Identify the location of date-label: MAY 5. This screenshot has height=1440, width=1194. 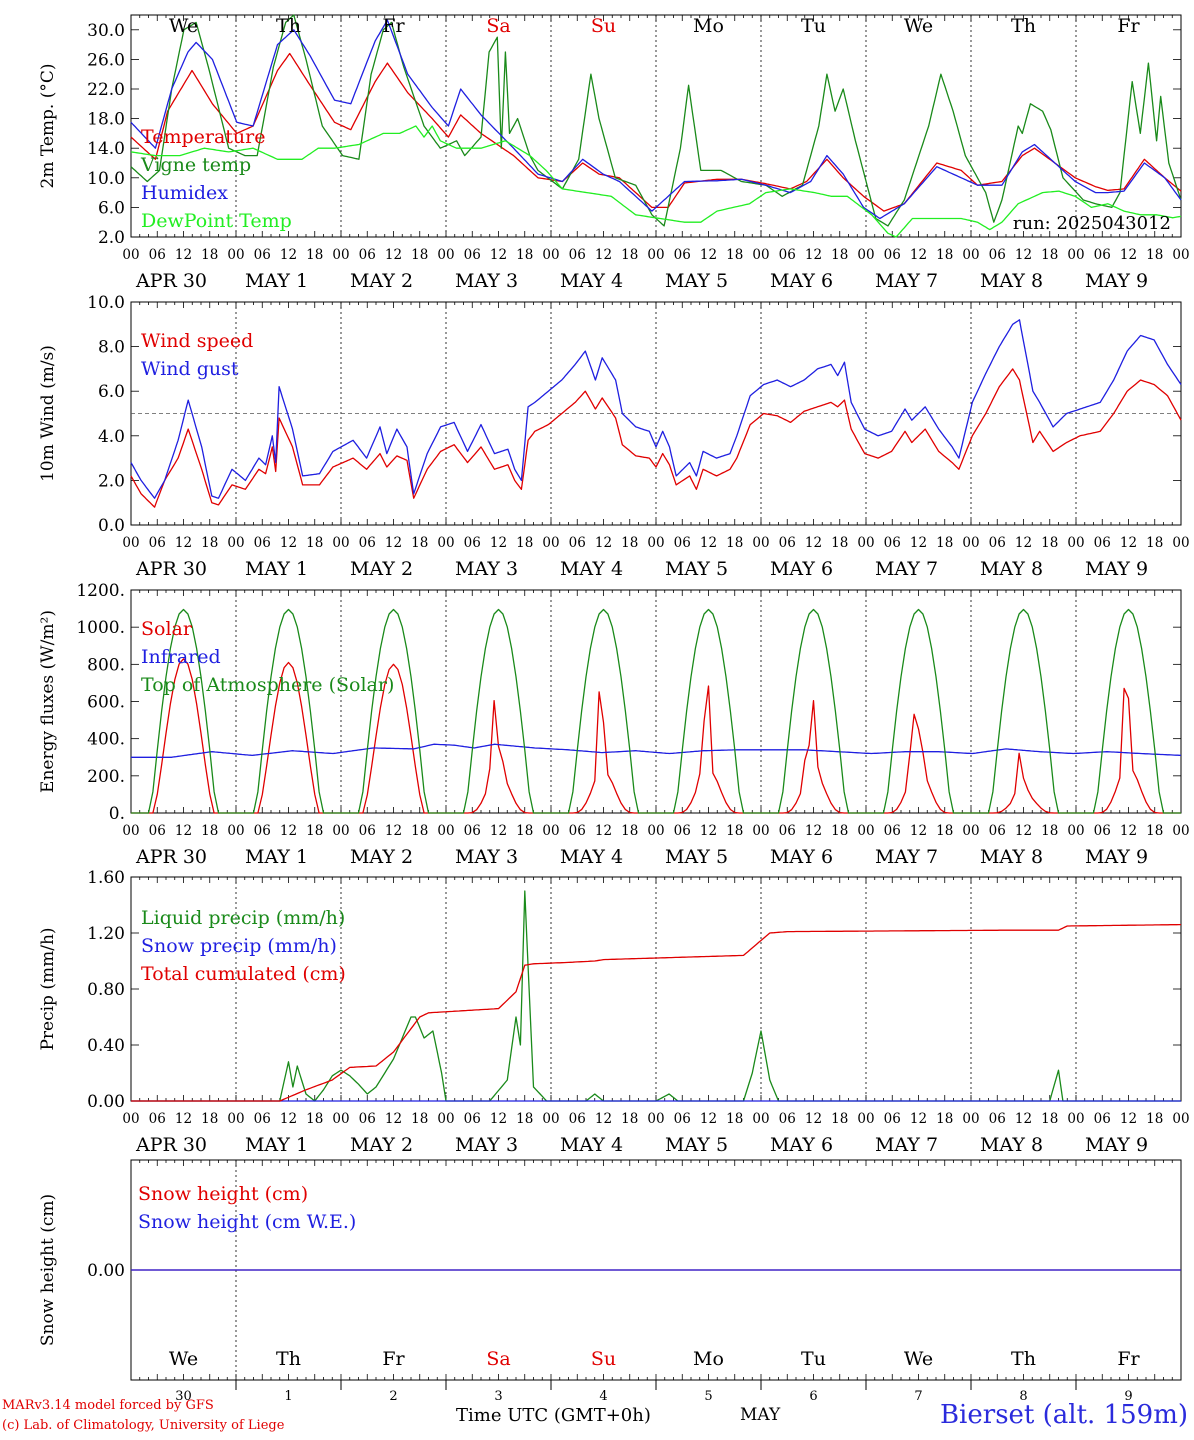
(696, 281).